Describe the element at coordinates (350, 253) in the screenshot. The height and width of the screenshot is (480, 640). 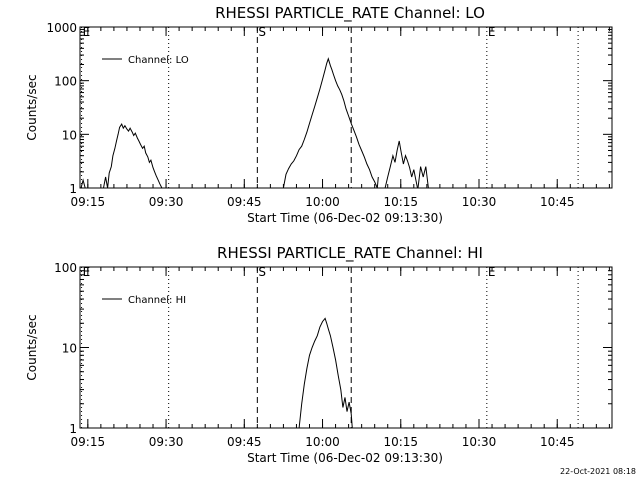
I see `chart-hi-title: RHESSI PARTICLE_RATE Channel: HI` at that location.